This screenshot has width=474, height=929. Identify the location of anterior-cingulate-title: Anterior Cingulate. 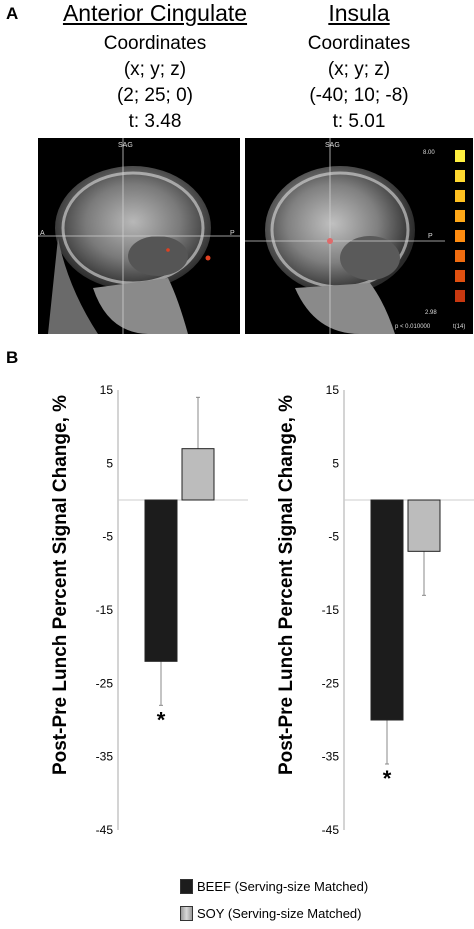
(155, 13).